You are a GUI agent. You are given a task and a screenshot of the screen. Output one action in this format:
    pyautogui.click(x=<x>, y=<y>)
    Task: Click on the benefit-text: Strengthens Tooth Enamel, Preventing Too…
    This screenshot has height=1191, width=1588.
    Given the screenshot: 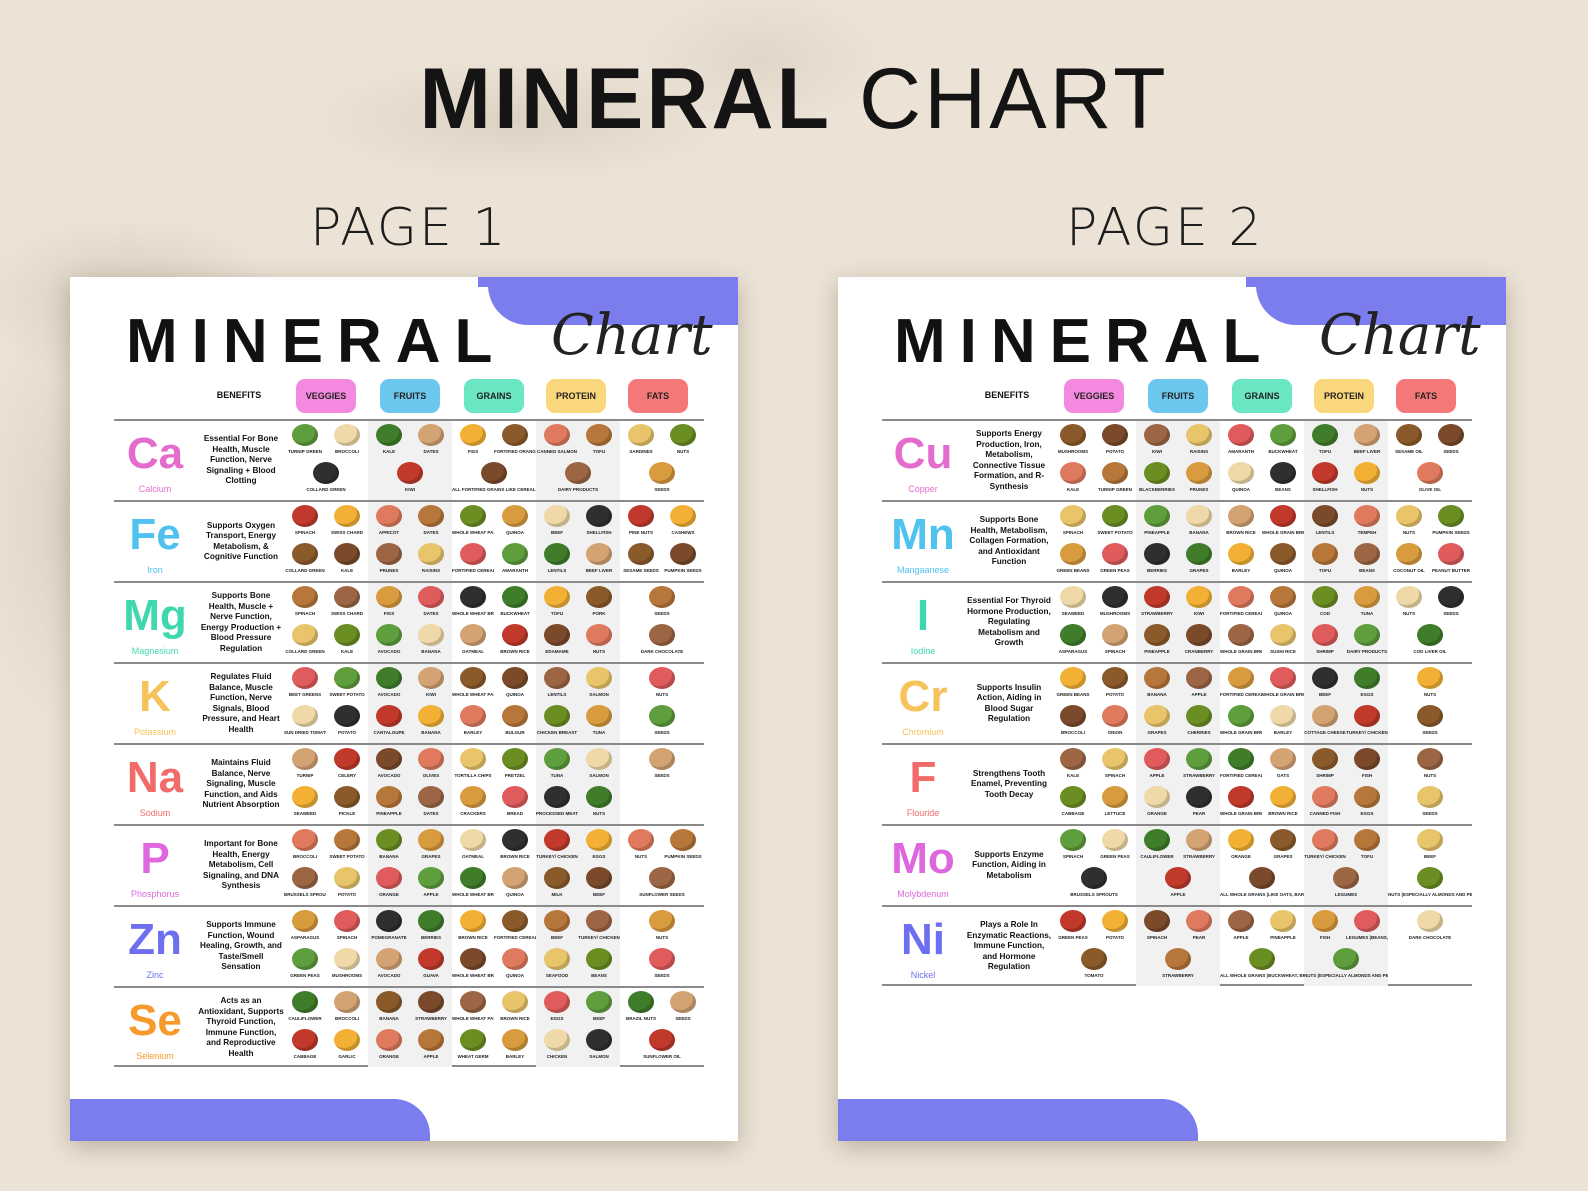 What is the action you would take?
    pyautogui.click(x=1009, y=783)
    